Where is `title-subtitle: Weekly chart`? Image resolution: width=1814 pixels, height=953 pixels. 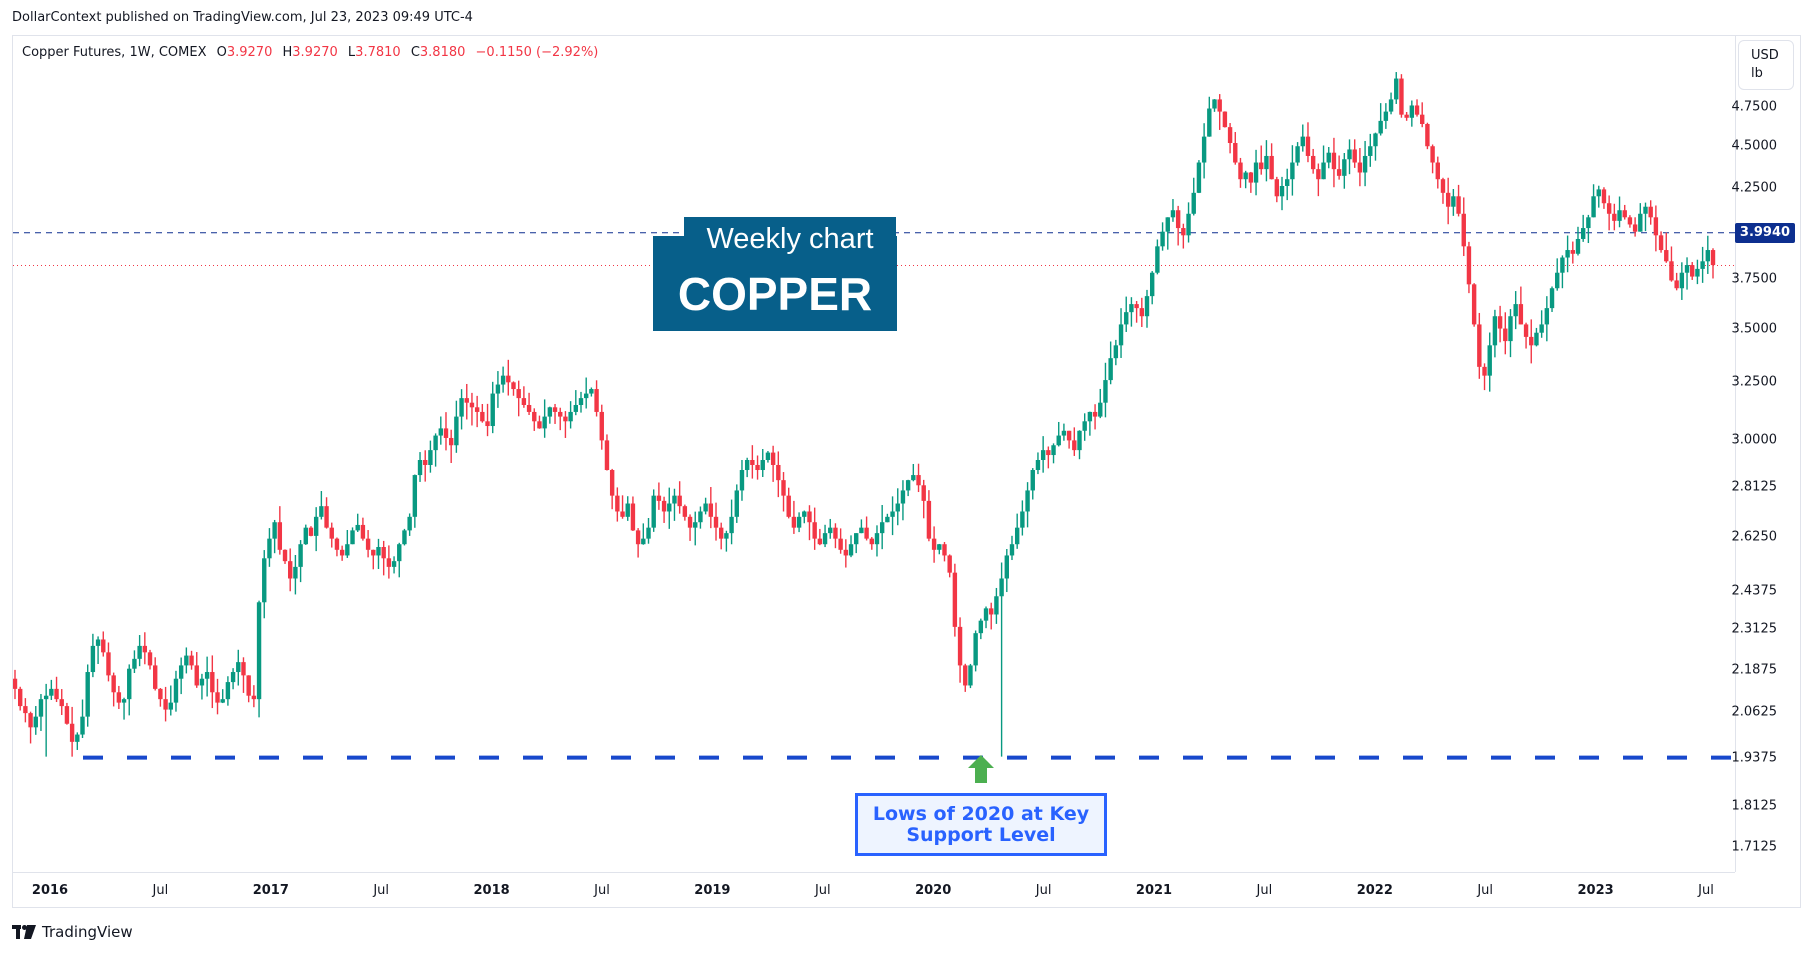
title-subtitle: Weekly chart is located at coordinates (790, 239).